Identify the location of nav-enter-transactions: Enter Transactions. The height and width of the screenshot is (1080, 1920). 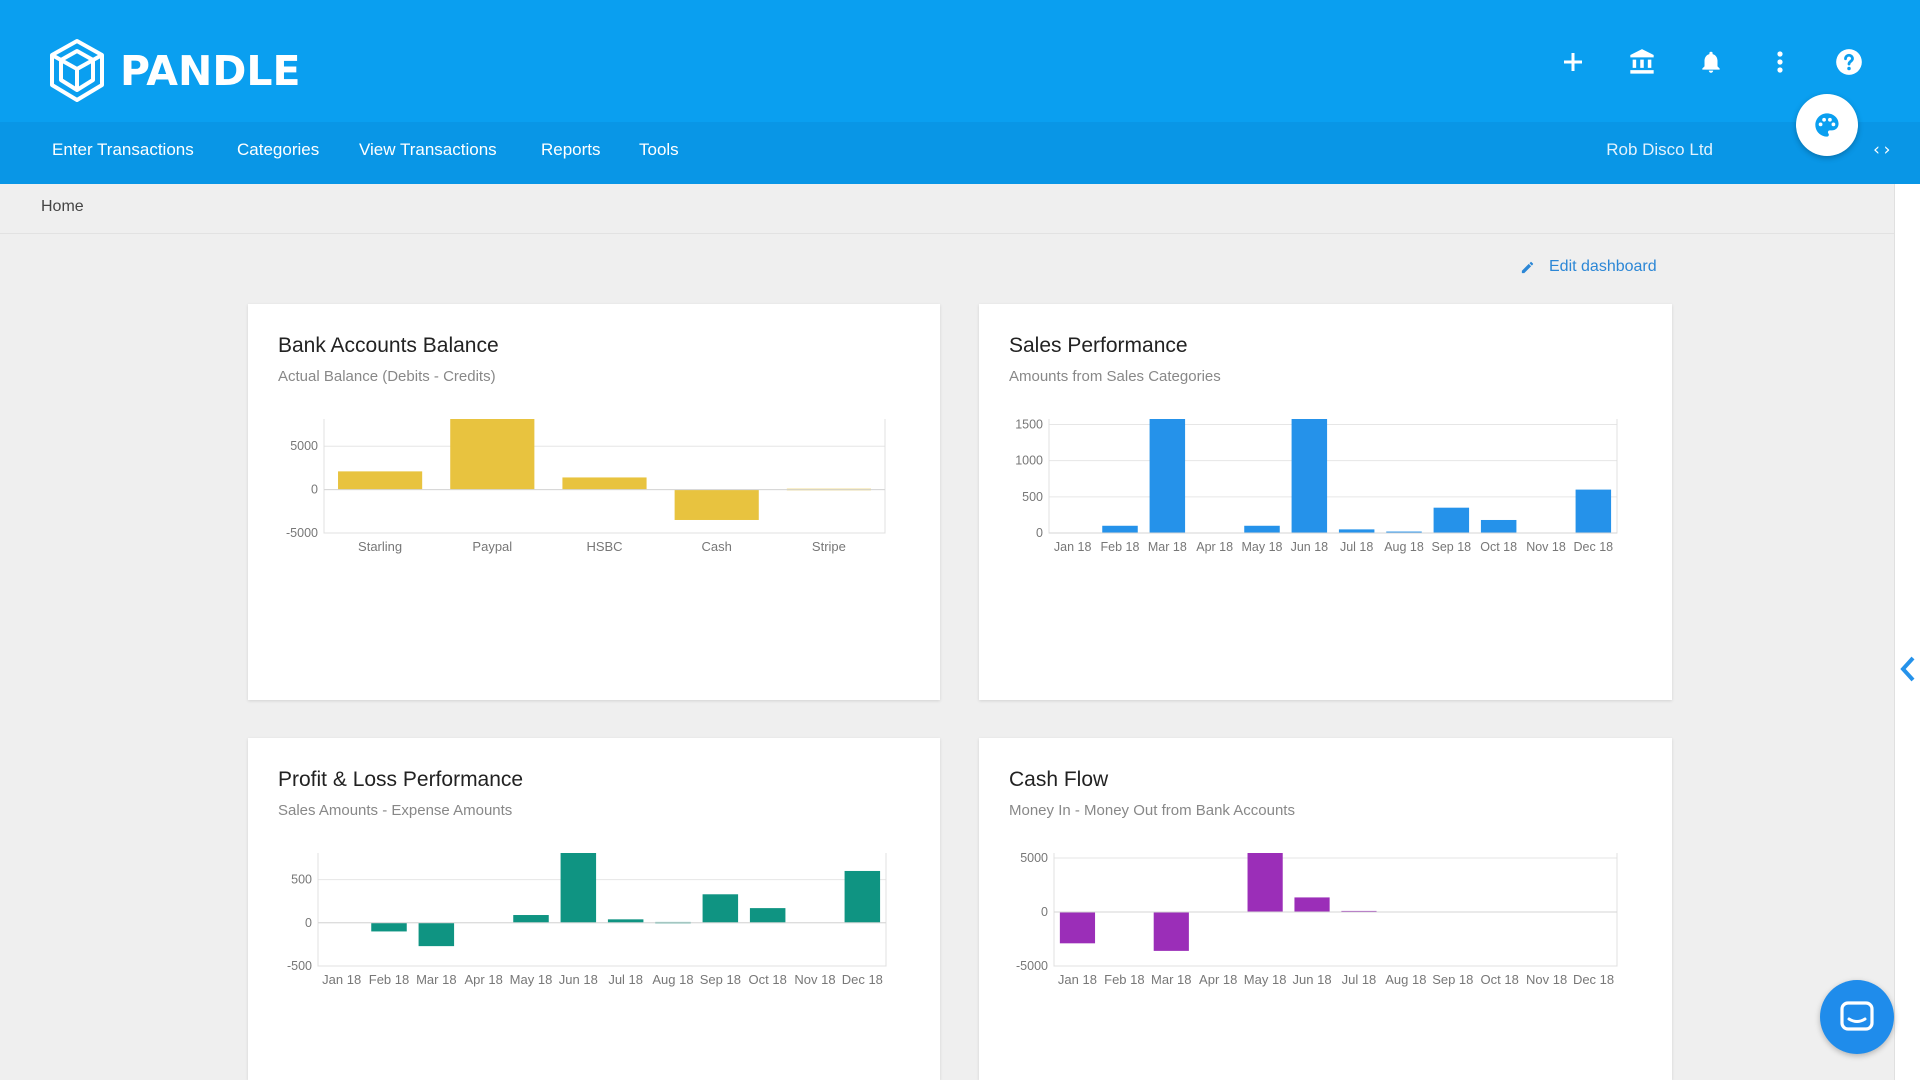
(123, 149).